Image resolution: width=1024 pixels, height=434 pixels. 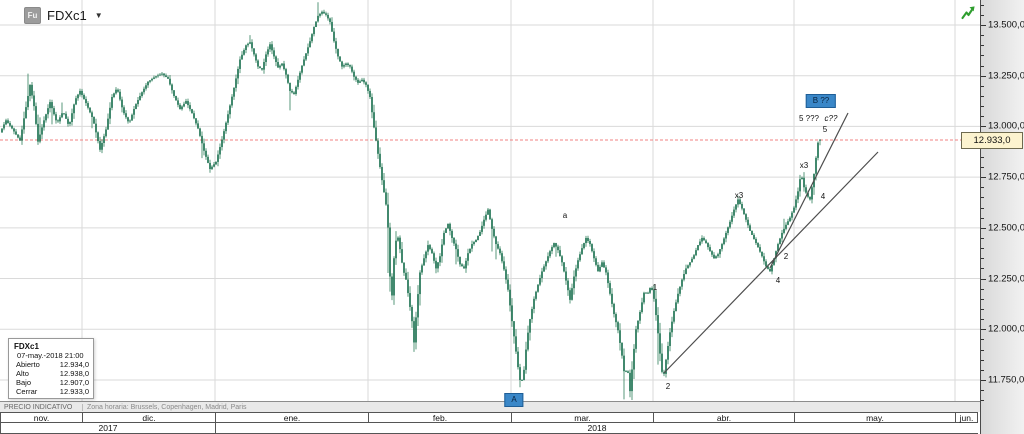 What do you see at coordinates (565, 215) in the screenshot?
I see `wave-label: a` at bounding box center [565, 215].